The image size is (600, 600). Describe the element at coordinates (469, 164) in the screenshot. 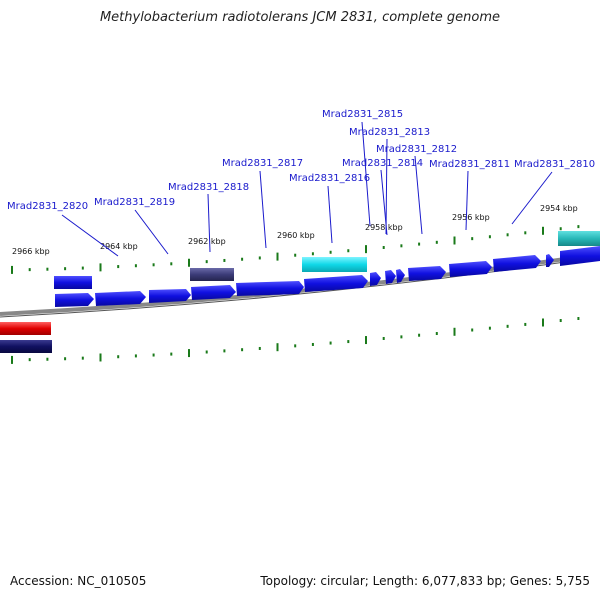

I see `gene-label-mrad2831-2811: Mrad2831_2811` at that location.